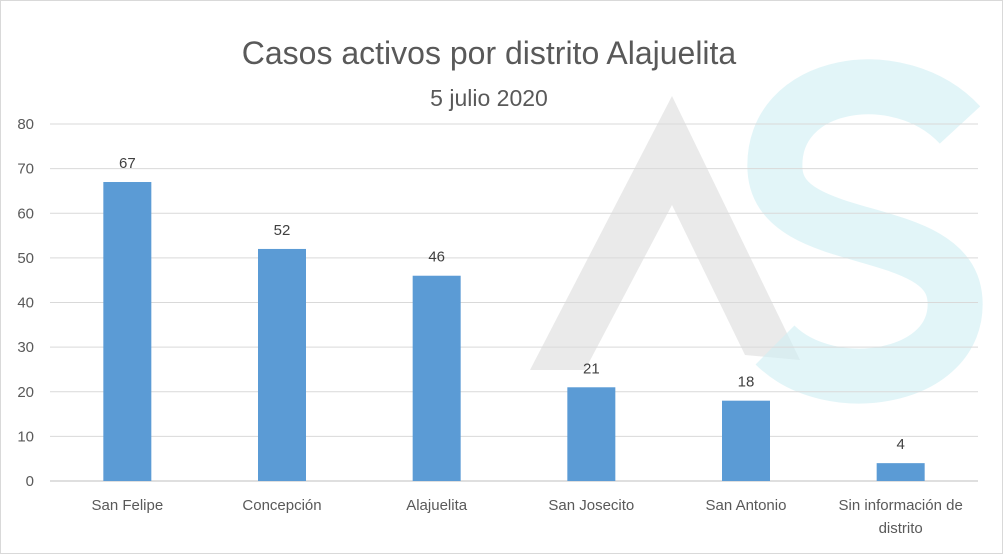 Image resolution: width=1003 pixels, height=554 pixels. I want to click on chart-subtitle: 5 julio 2020, so click(489, 98).